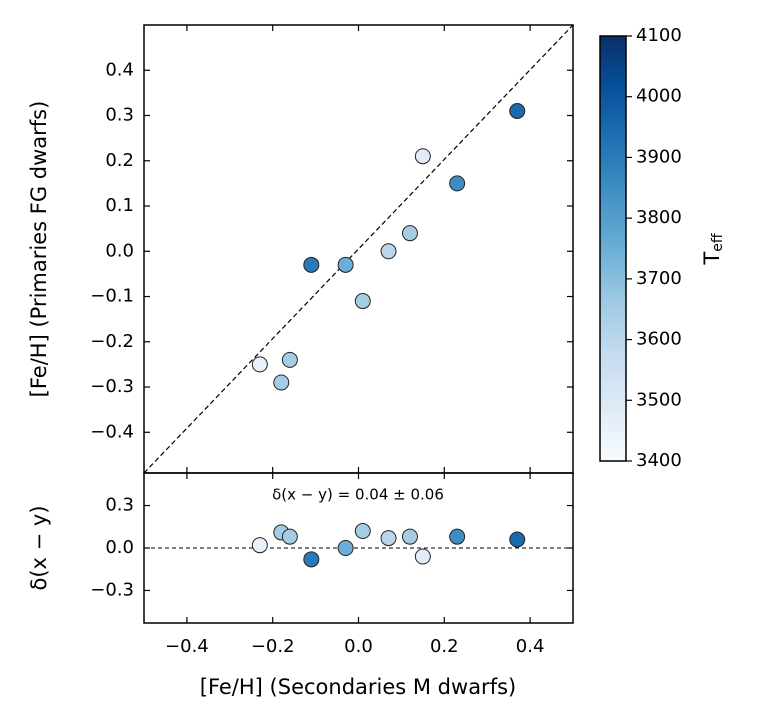  I want to click on x-tick-label: −0.2, so click(273, 646).